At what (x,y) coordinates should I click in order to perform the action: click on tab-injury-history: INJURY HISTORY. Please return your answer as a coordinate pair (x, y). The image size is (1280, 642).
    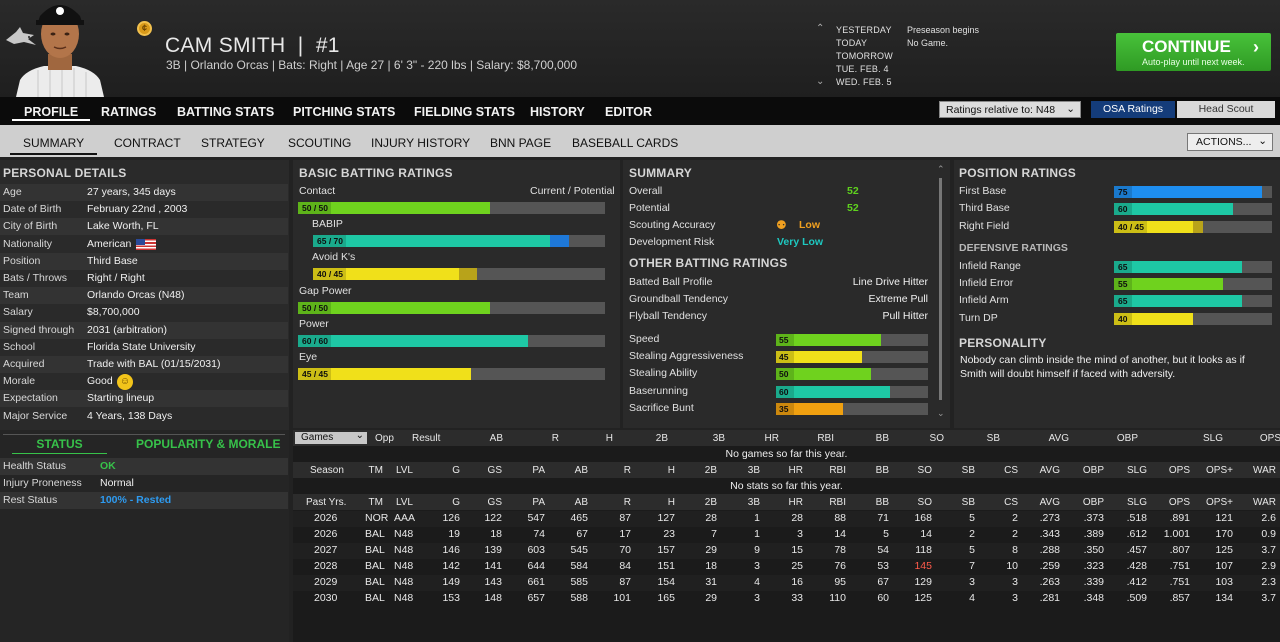
    Looking at the image, I should click on (421, 143).